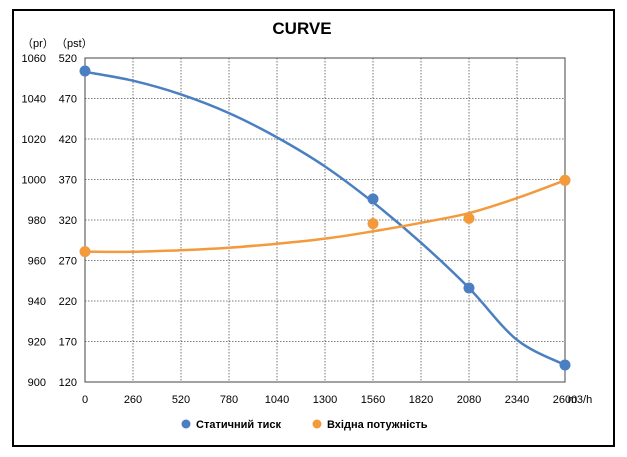  Describe the element at coordinates (37, 302) in the screenshot. I see `y-left-tick-label: 940` at that location.